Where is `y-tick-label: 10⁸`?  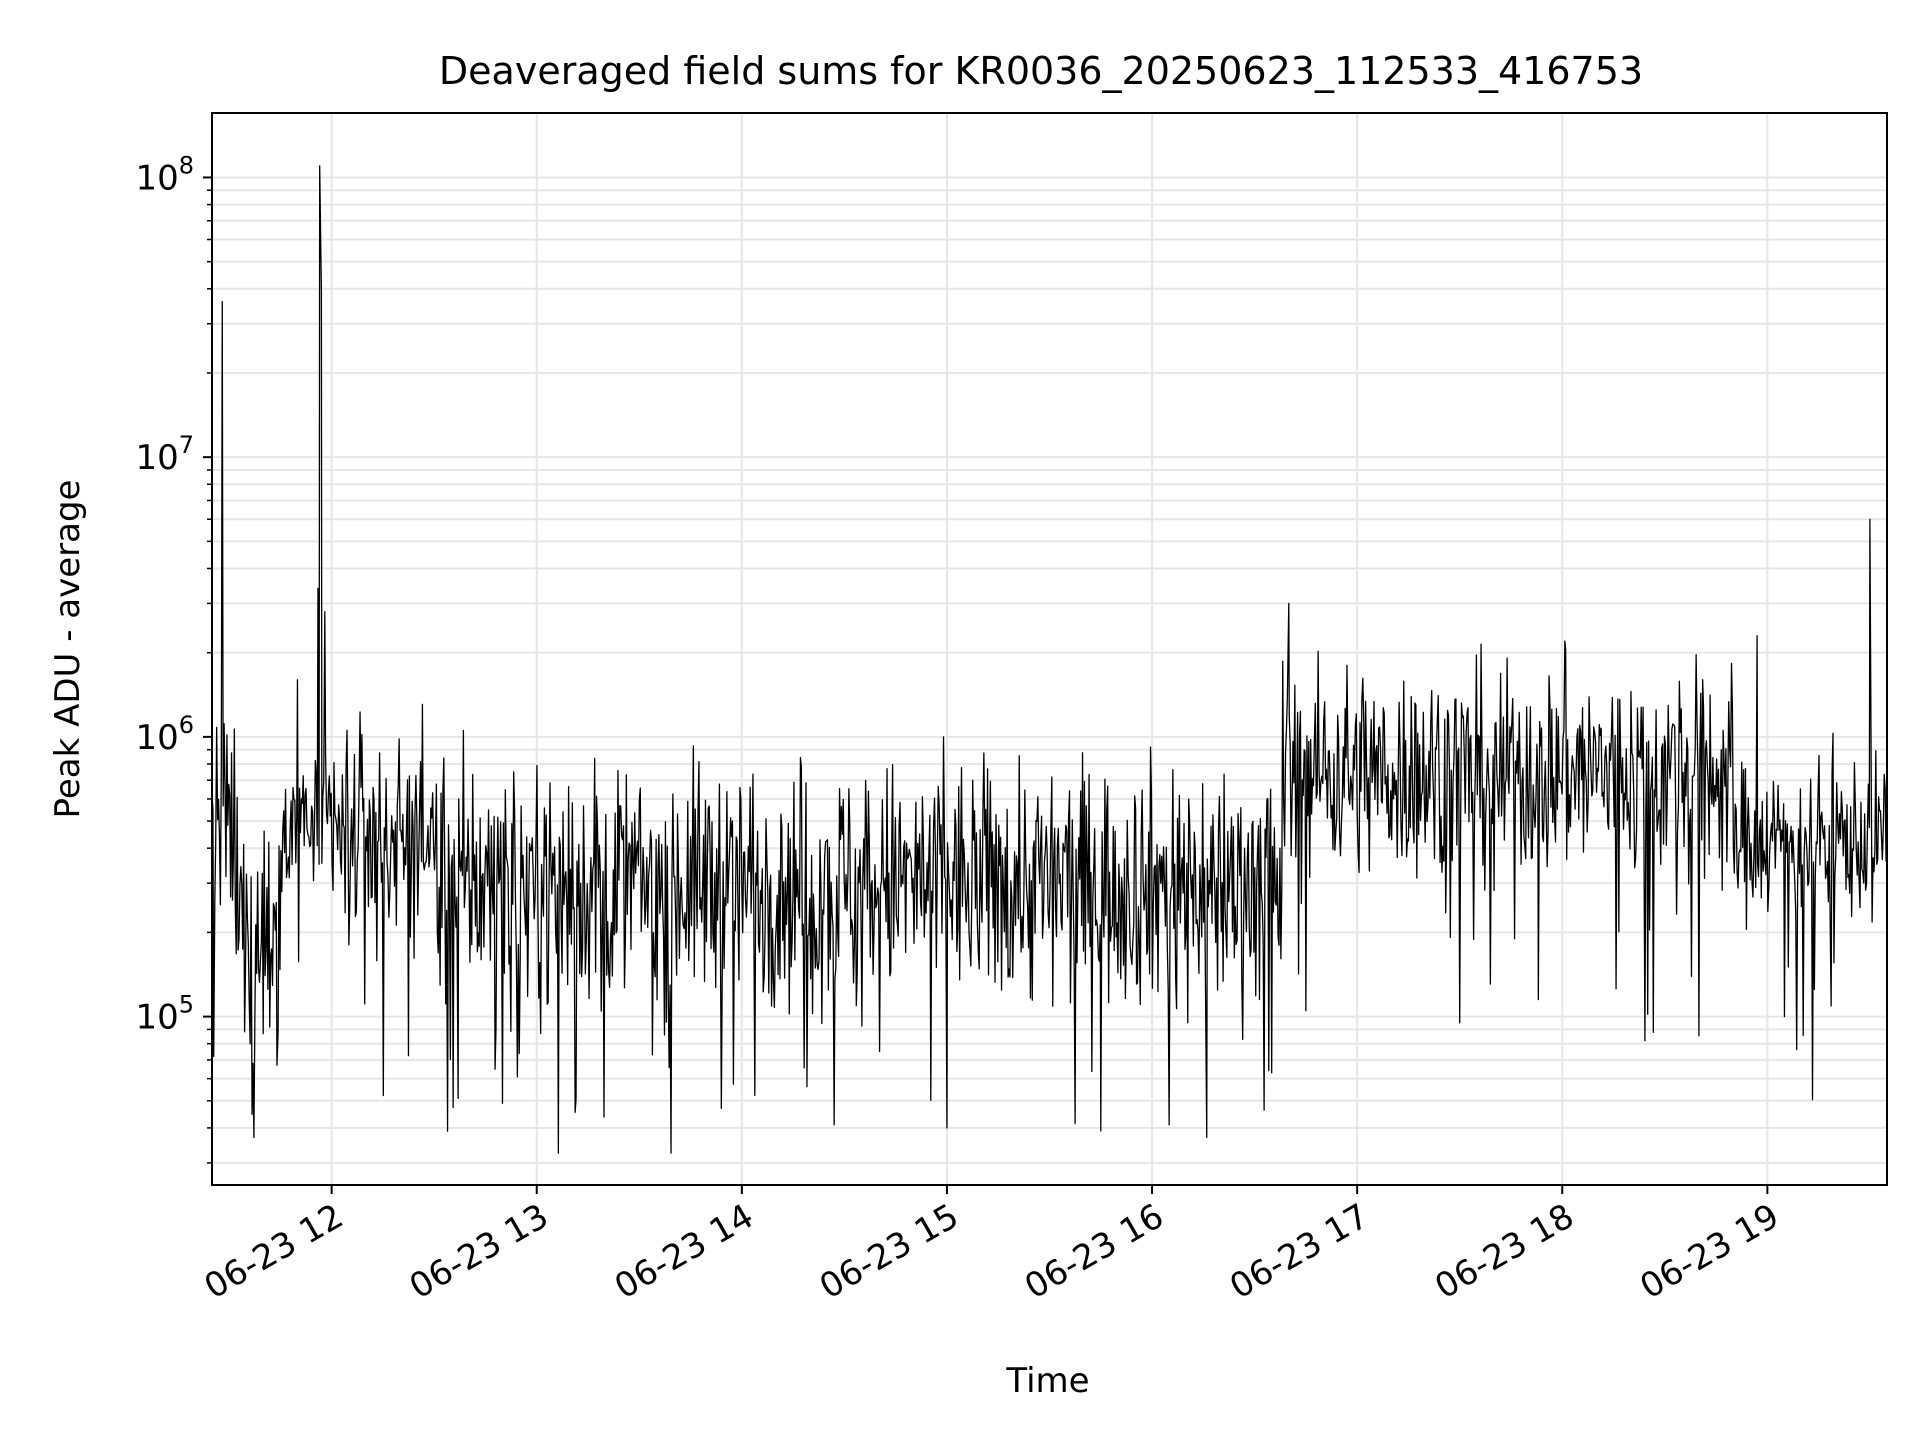 y-tick-label: 10⁸ is located at coordinates (164, 174).